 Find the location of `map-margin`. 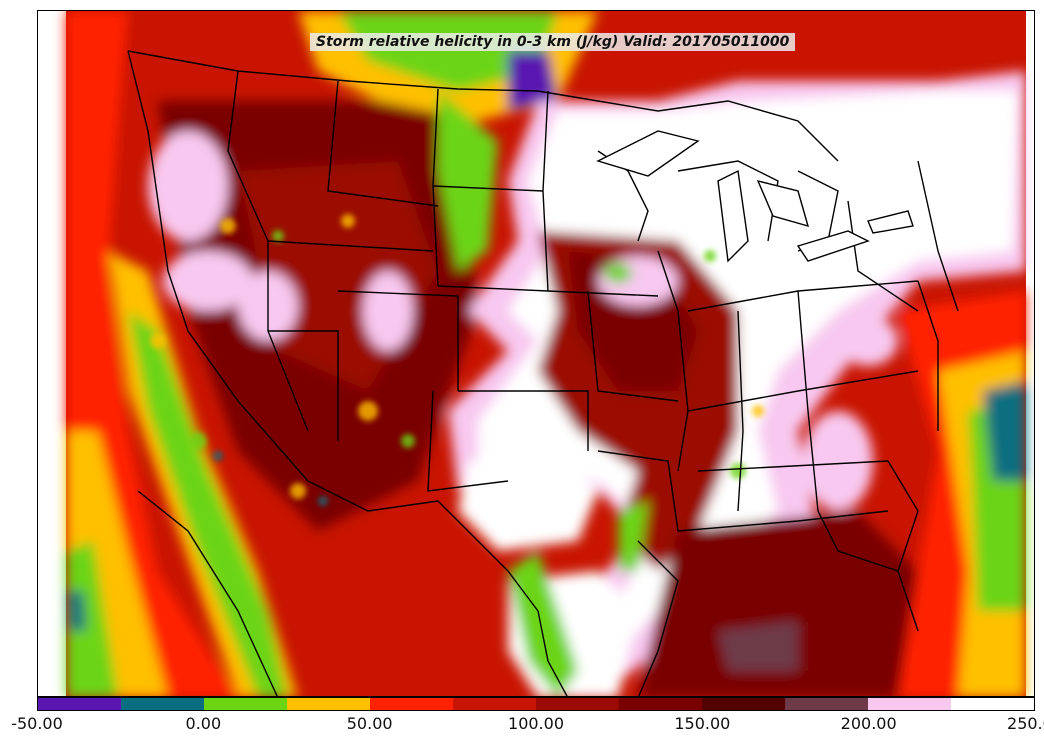

map-margin is located at coordinates (52, 353).